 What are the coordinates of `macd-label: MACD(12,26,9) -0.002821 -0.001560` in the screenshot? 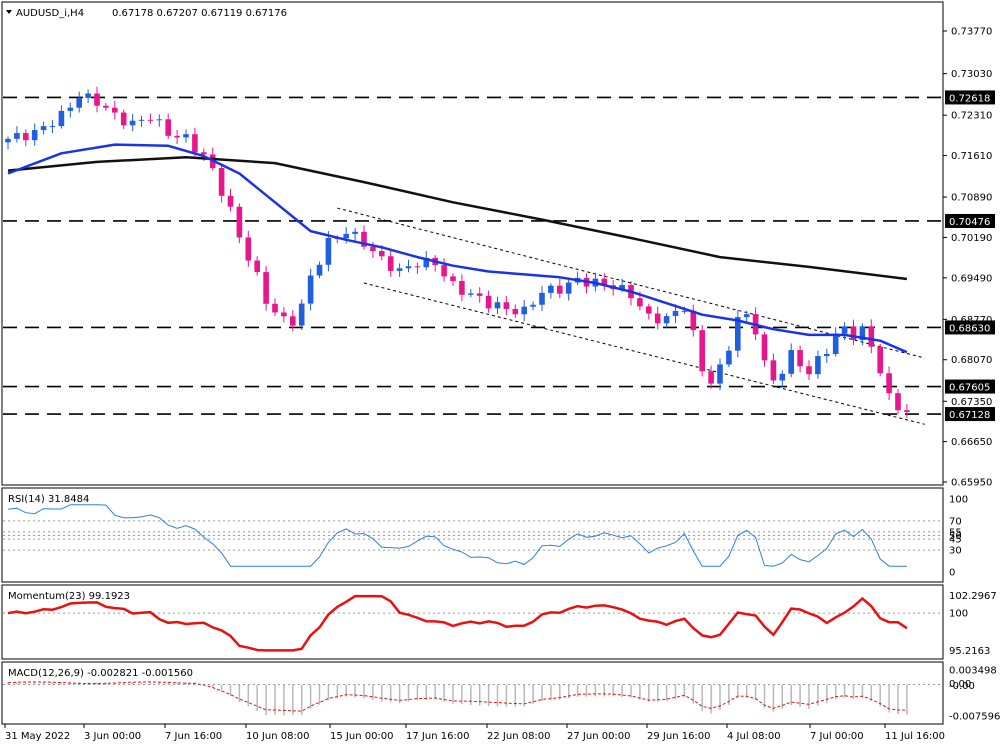 It's located at (100, 673).